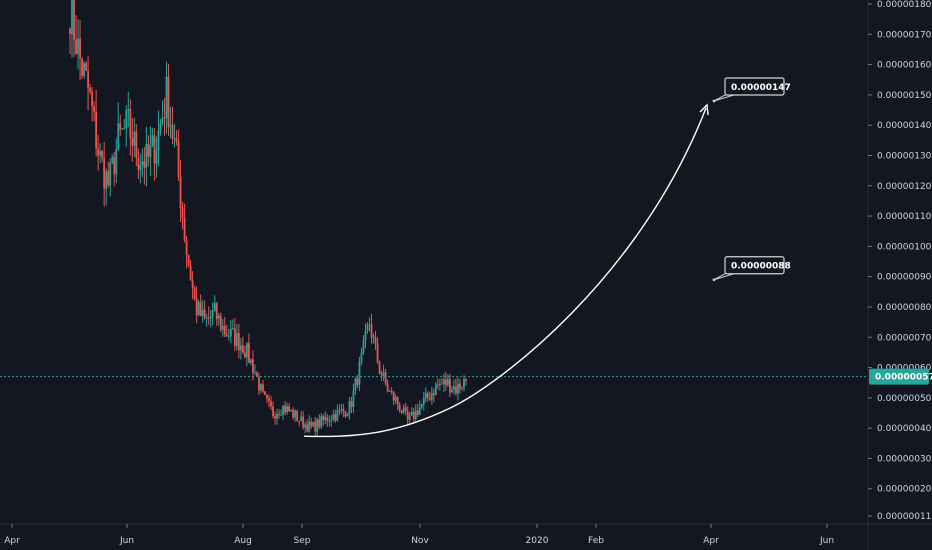 The height and width of the screenshot is (550, 932). Describe the element at coordinates (243, 541) in the screenshot. I see `x-tick-label: Aug` at that location.